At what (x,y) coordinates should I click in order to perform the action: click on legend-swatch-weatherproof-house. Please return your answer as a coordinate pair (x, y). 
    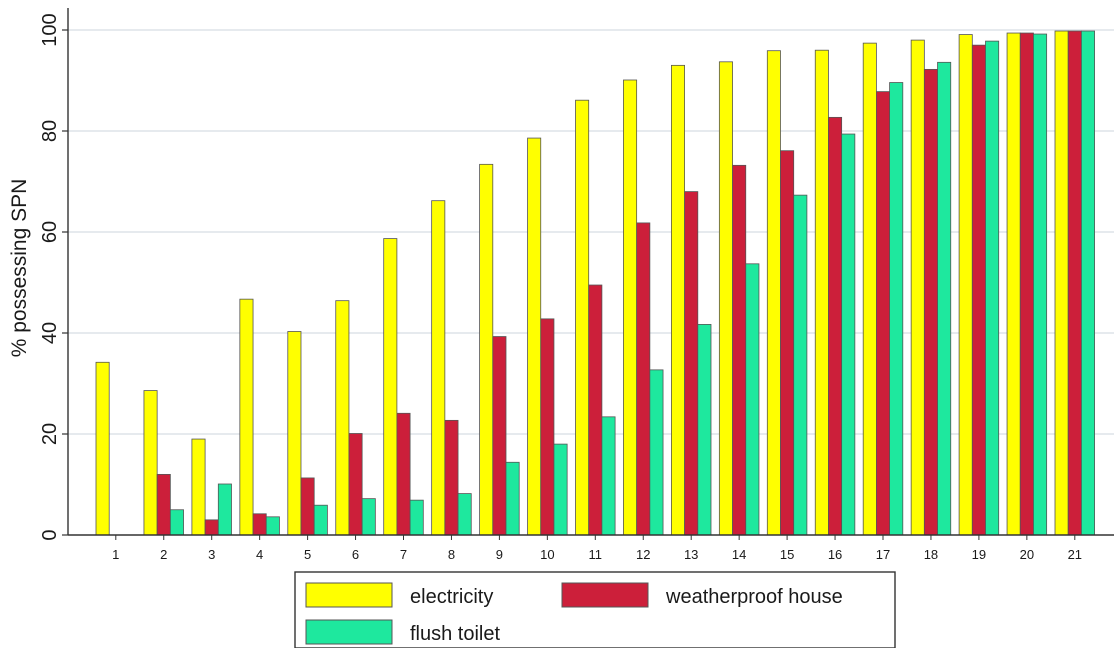
    Looking at the image, I should click on (605, 595).